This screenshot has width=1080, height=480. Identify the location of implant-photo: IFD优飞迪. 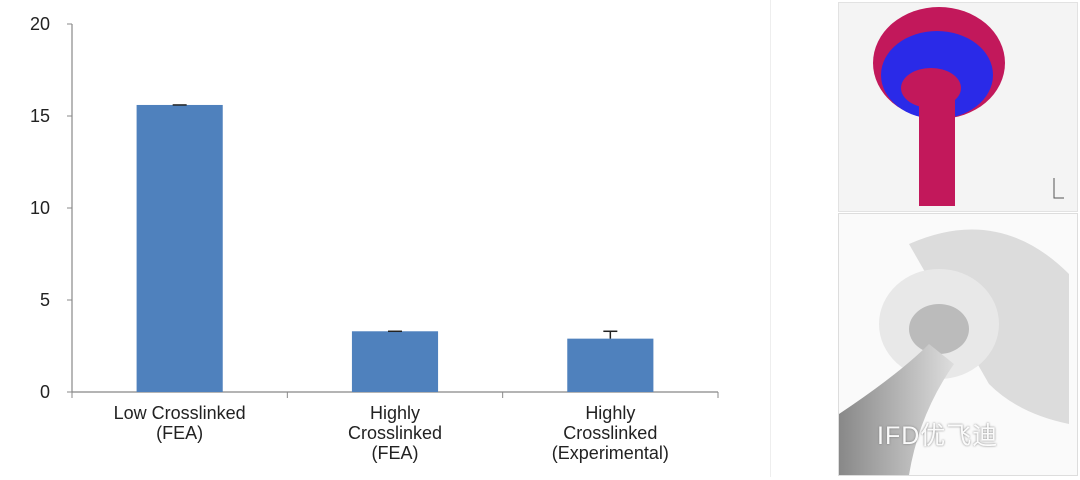
(958, 344).